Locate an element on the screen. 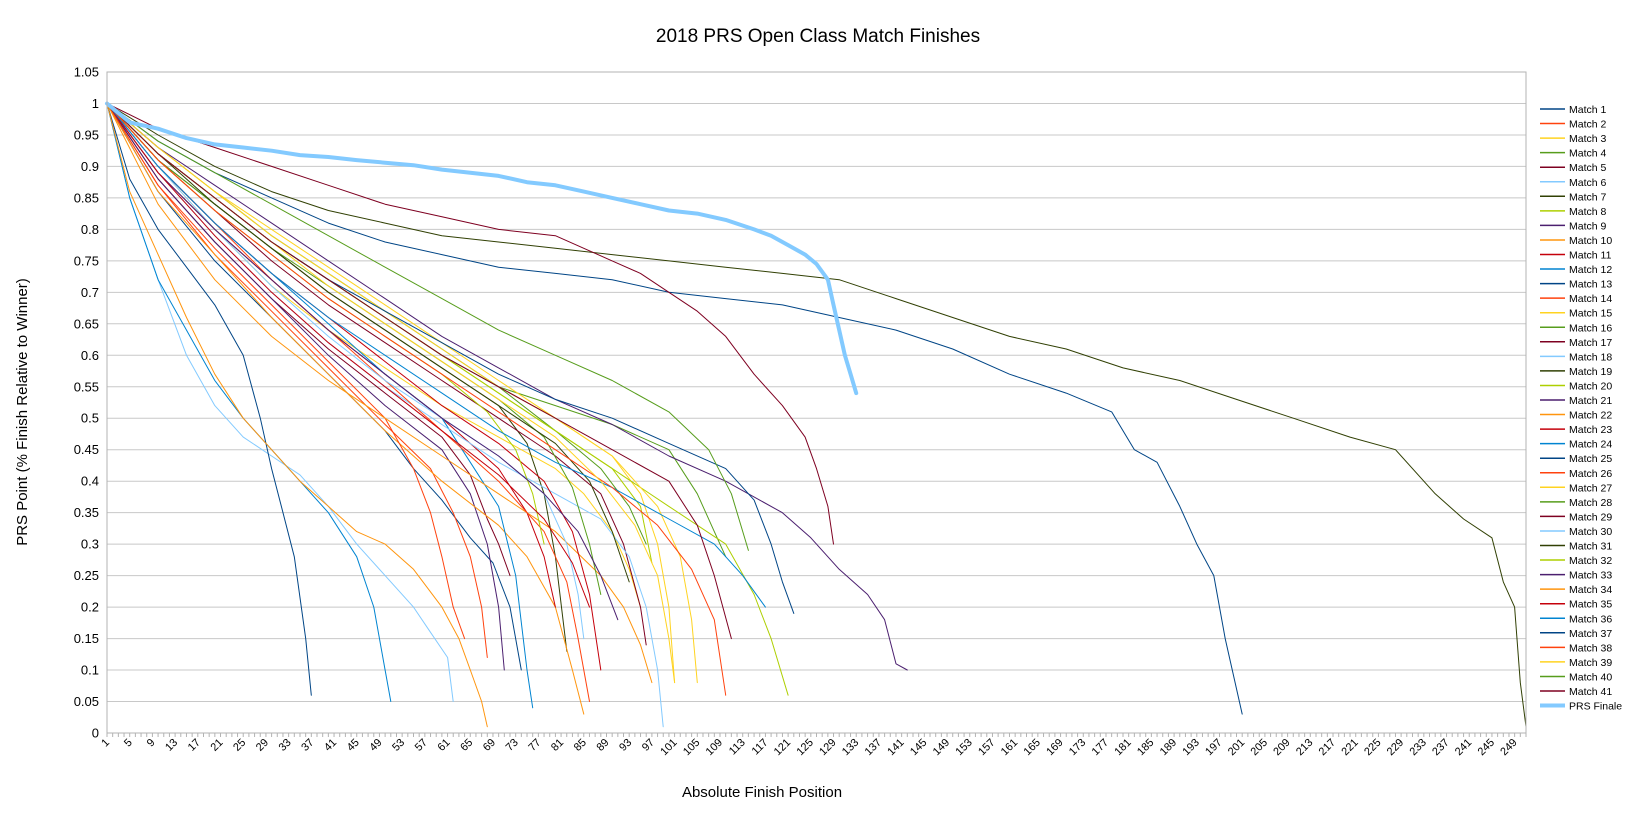  legend-label: Match 36 is located at coordinates (1590, 619).